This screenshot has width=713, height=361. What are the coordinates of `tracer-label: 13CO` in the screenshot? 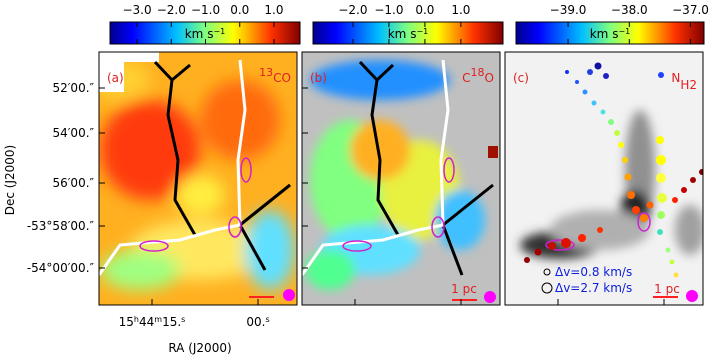 It's located at (275, 76).